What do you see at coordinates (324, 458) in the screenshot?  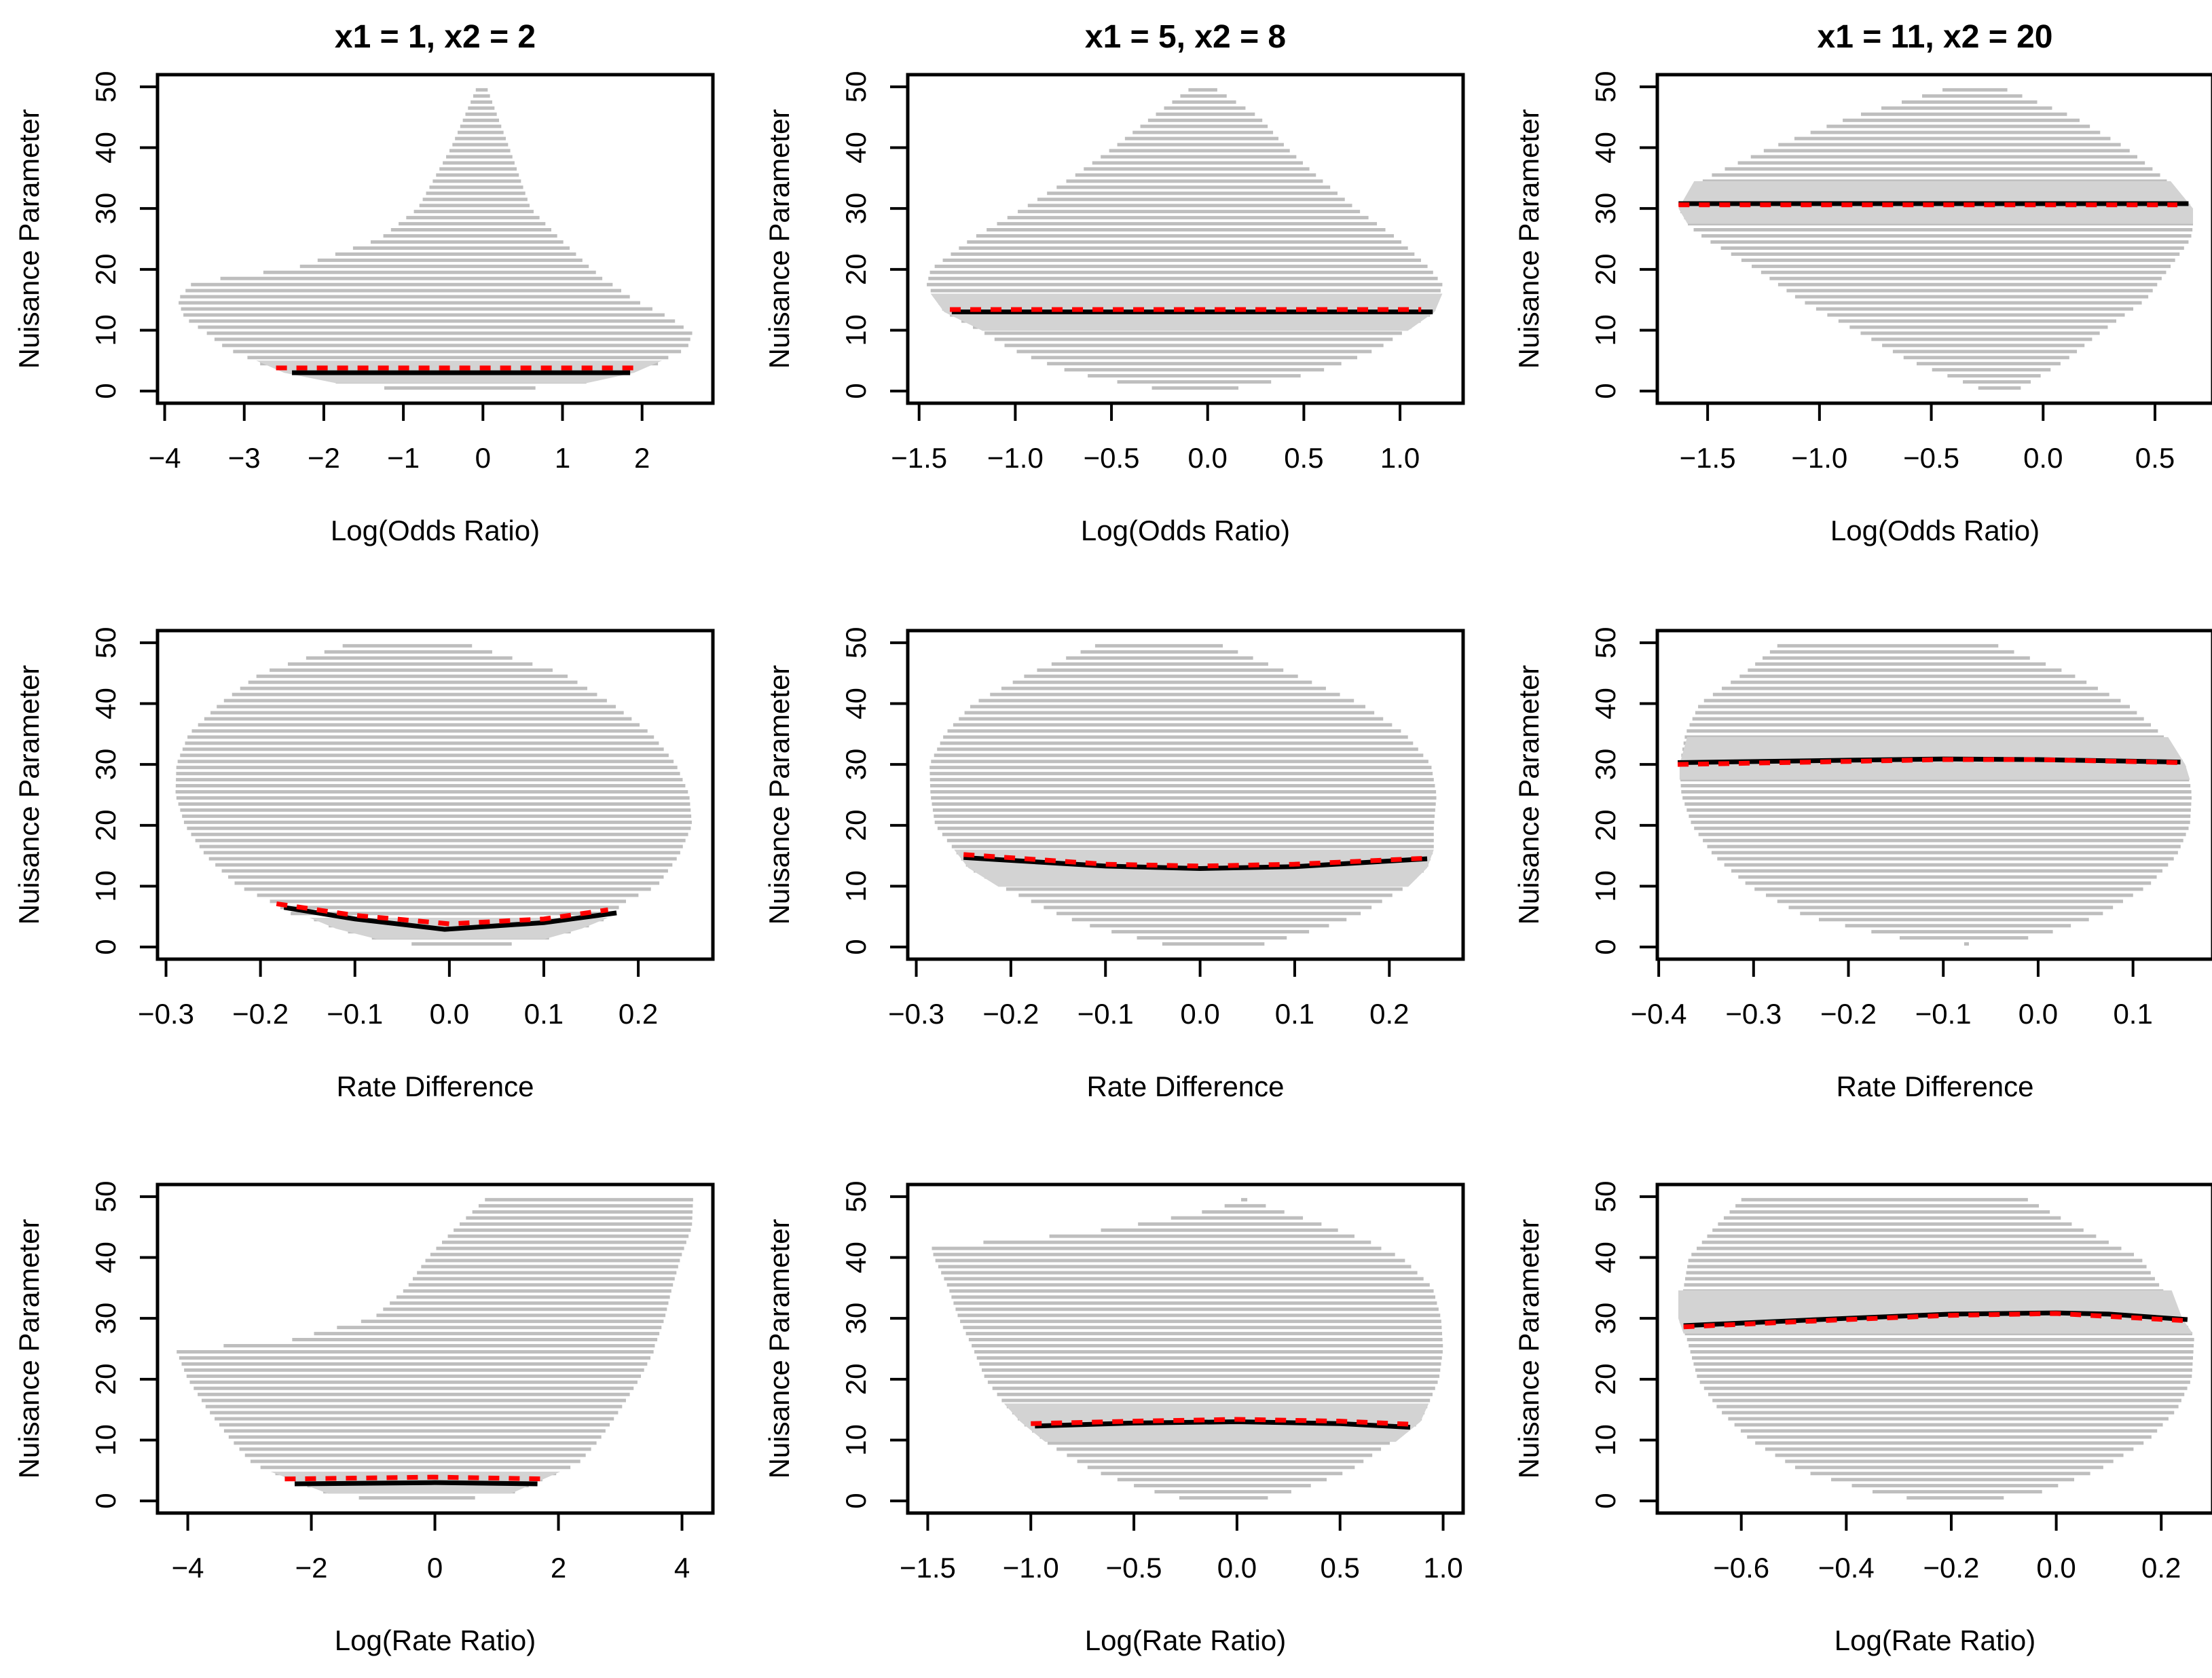 I see `x-tick-label: −2` at bounding box center [324, 458].